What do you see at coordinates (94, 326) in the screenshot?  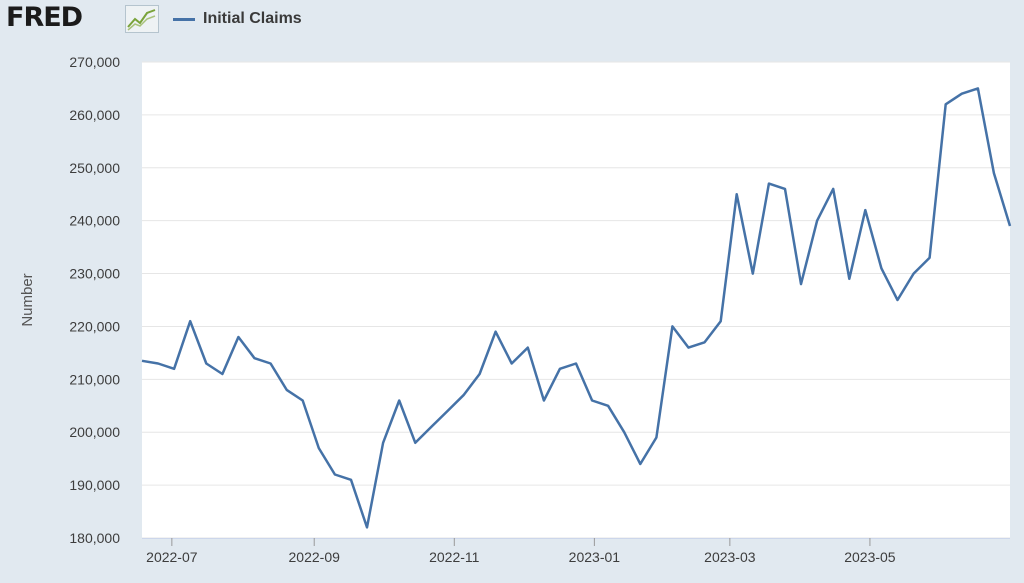 I see `y-tick-label: 220,000` at bounding box center [94, 326].